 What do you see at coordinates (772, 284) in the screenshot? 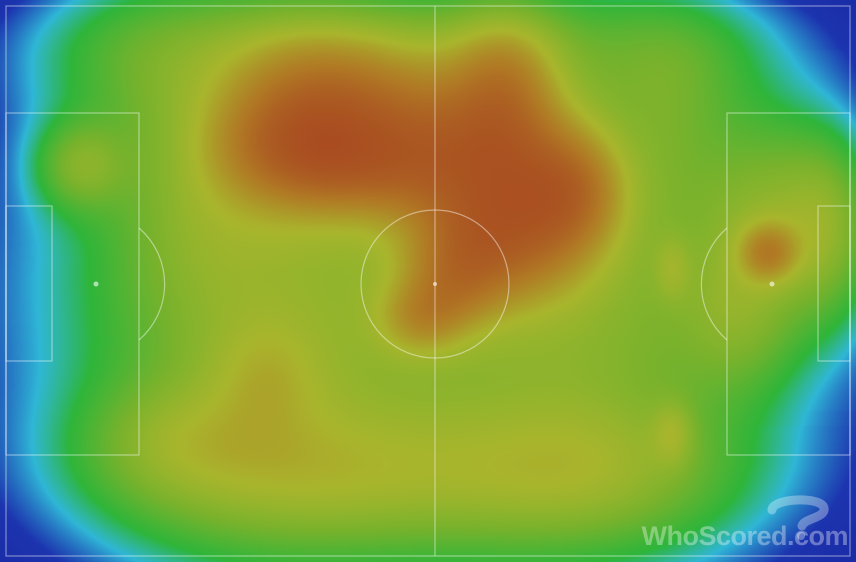
I see `right-penalty-spot` at bounding box center [772, 284].